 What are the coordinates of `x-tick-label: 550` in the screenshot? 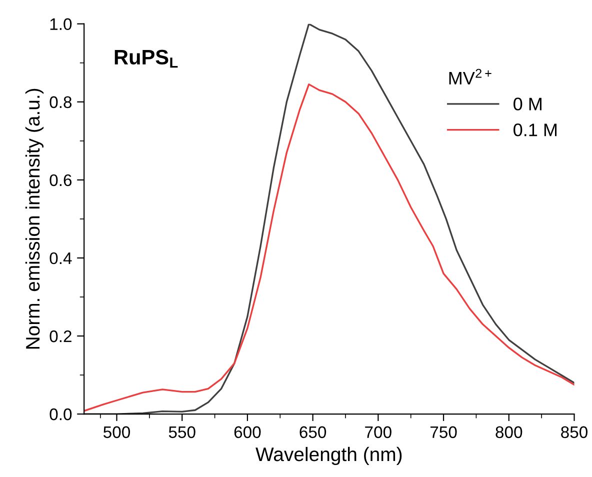 It's located at (182, 432).